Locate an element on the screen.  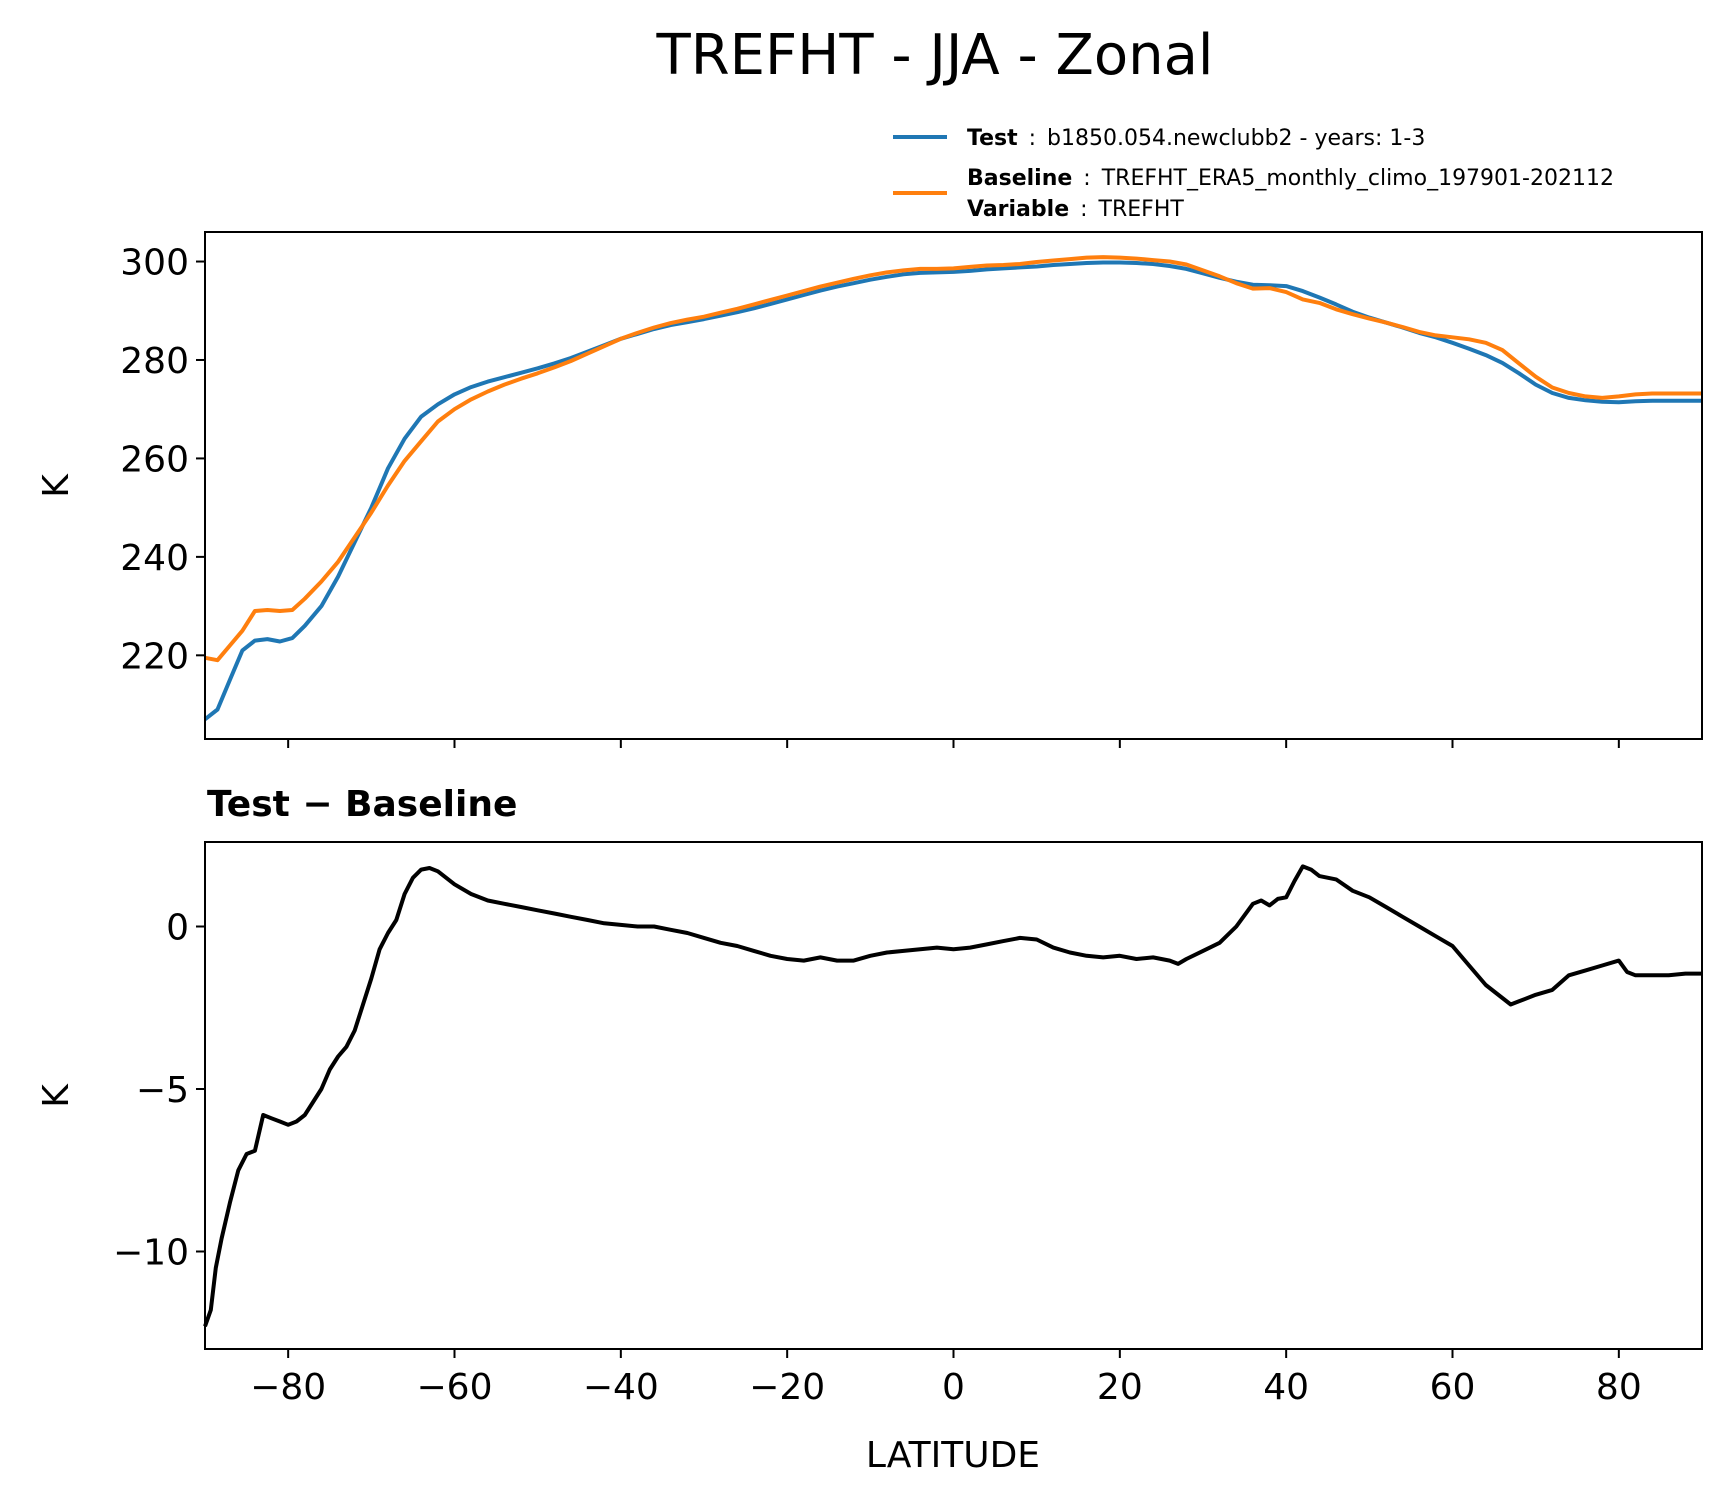
legend-test-label: Test is located at coordinates (992, 138).